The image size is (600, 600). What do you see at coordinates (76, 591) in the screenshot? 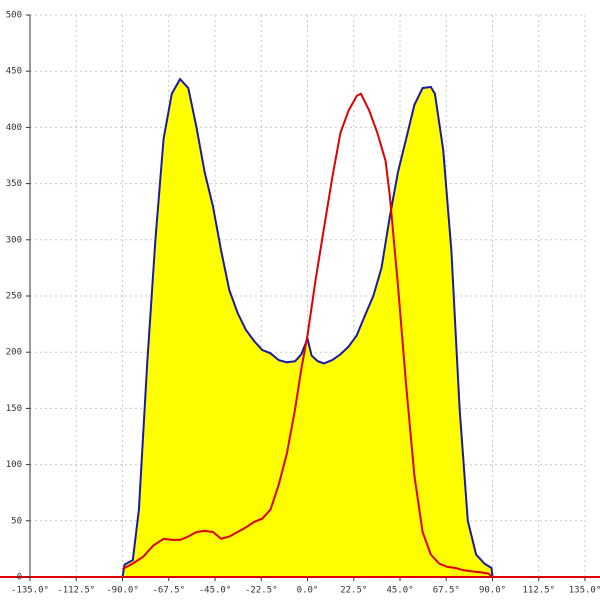
I see `x-tick-label: -112.5°` at bounding box center [76, 591].